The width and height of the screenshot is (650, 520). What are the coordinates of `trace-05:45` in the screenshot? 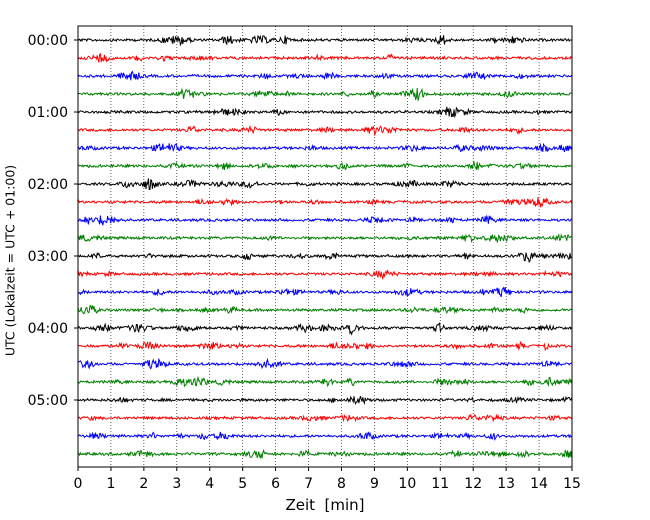 It's located at (325, 453).